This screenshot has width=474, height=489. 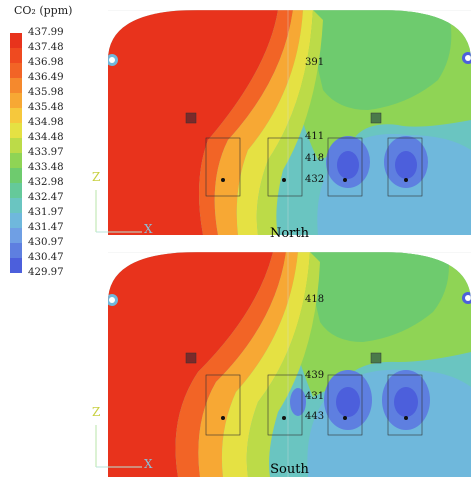 I want to click on legend-value: 430.97, so click(x=46, y=242).